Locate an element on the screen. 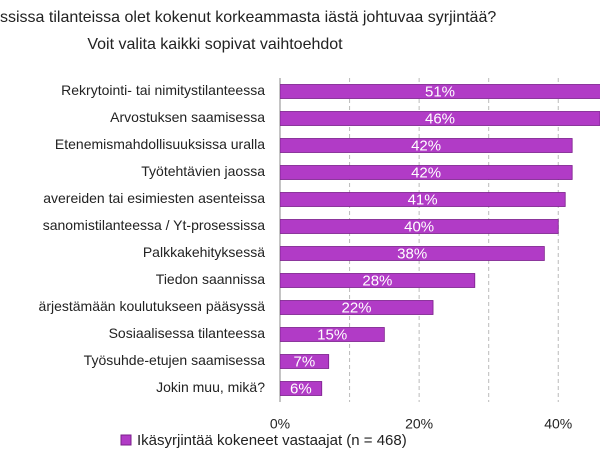  value-label: 38% is located at coordinates (412, 253).